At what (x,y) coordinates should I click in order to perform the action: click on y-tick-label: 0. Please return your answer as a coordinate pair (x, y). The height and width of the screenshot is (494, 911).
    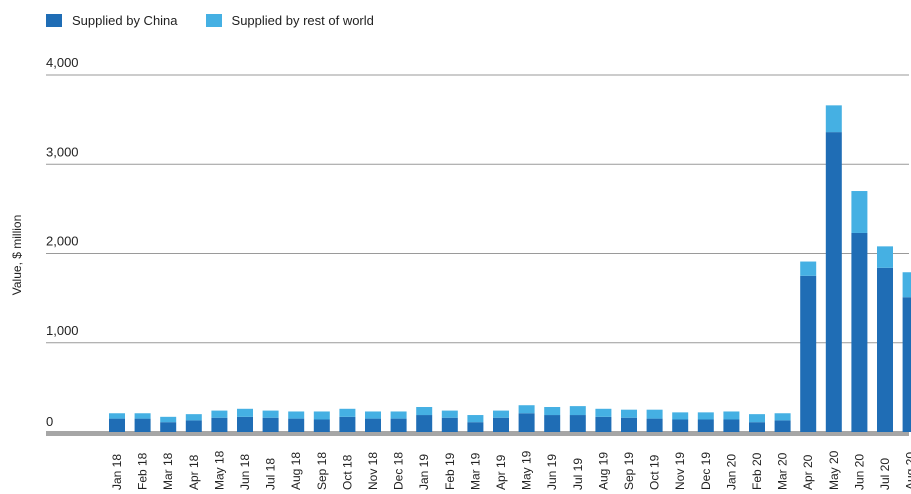
    Looking at the image, I should click on (49, 421).